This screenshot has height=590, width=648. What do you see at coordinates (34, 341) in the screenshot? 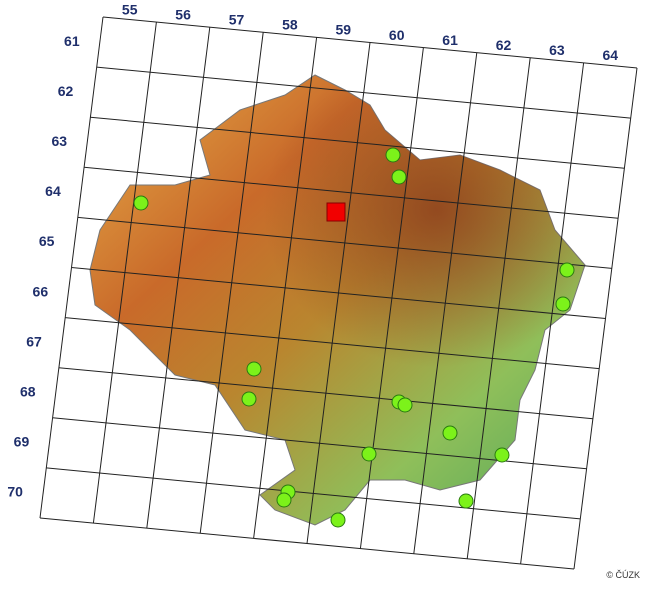
I see `row-label: 67` at bounding box center [34, 341].